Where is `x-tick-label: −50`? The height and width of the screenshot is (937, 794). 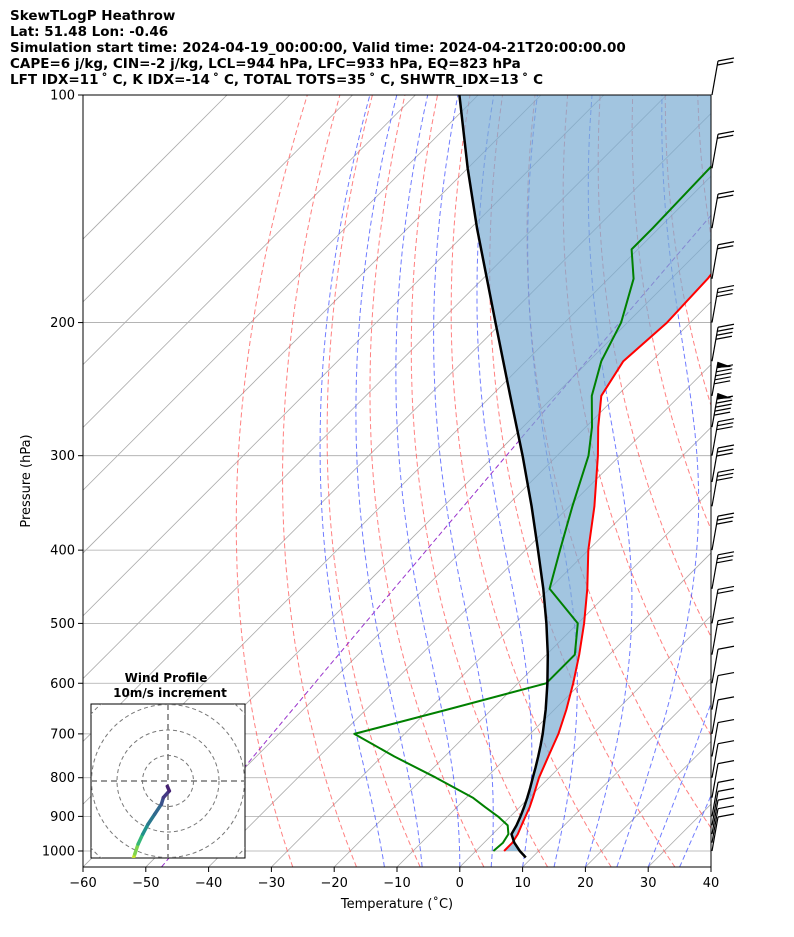
x-tick-label: −50 is located at coordinates (145, 883).